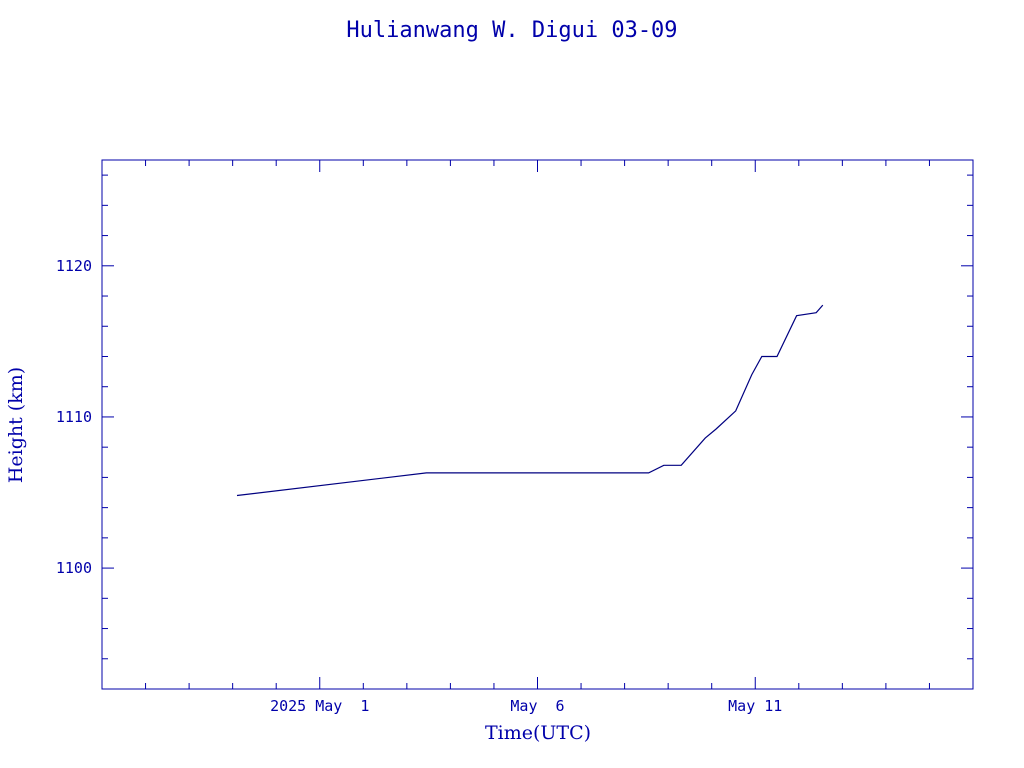 This screenshot has width=1024, height=768. What do you see at coordinates (74, 417) in the screenshot?
I see `y-tick-label: 1110` at bounding box center [74, 417].